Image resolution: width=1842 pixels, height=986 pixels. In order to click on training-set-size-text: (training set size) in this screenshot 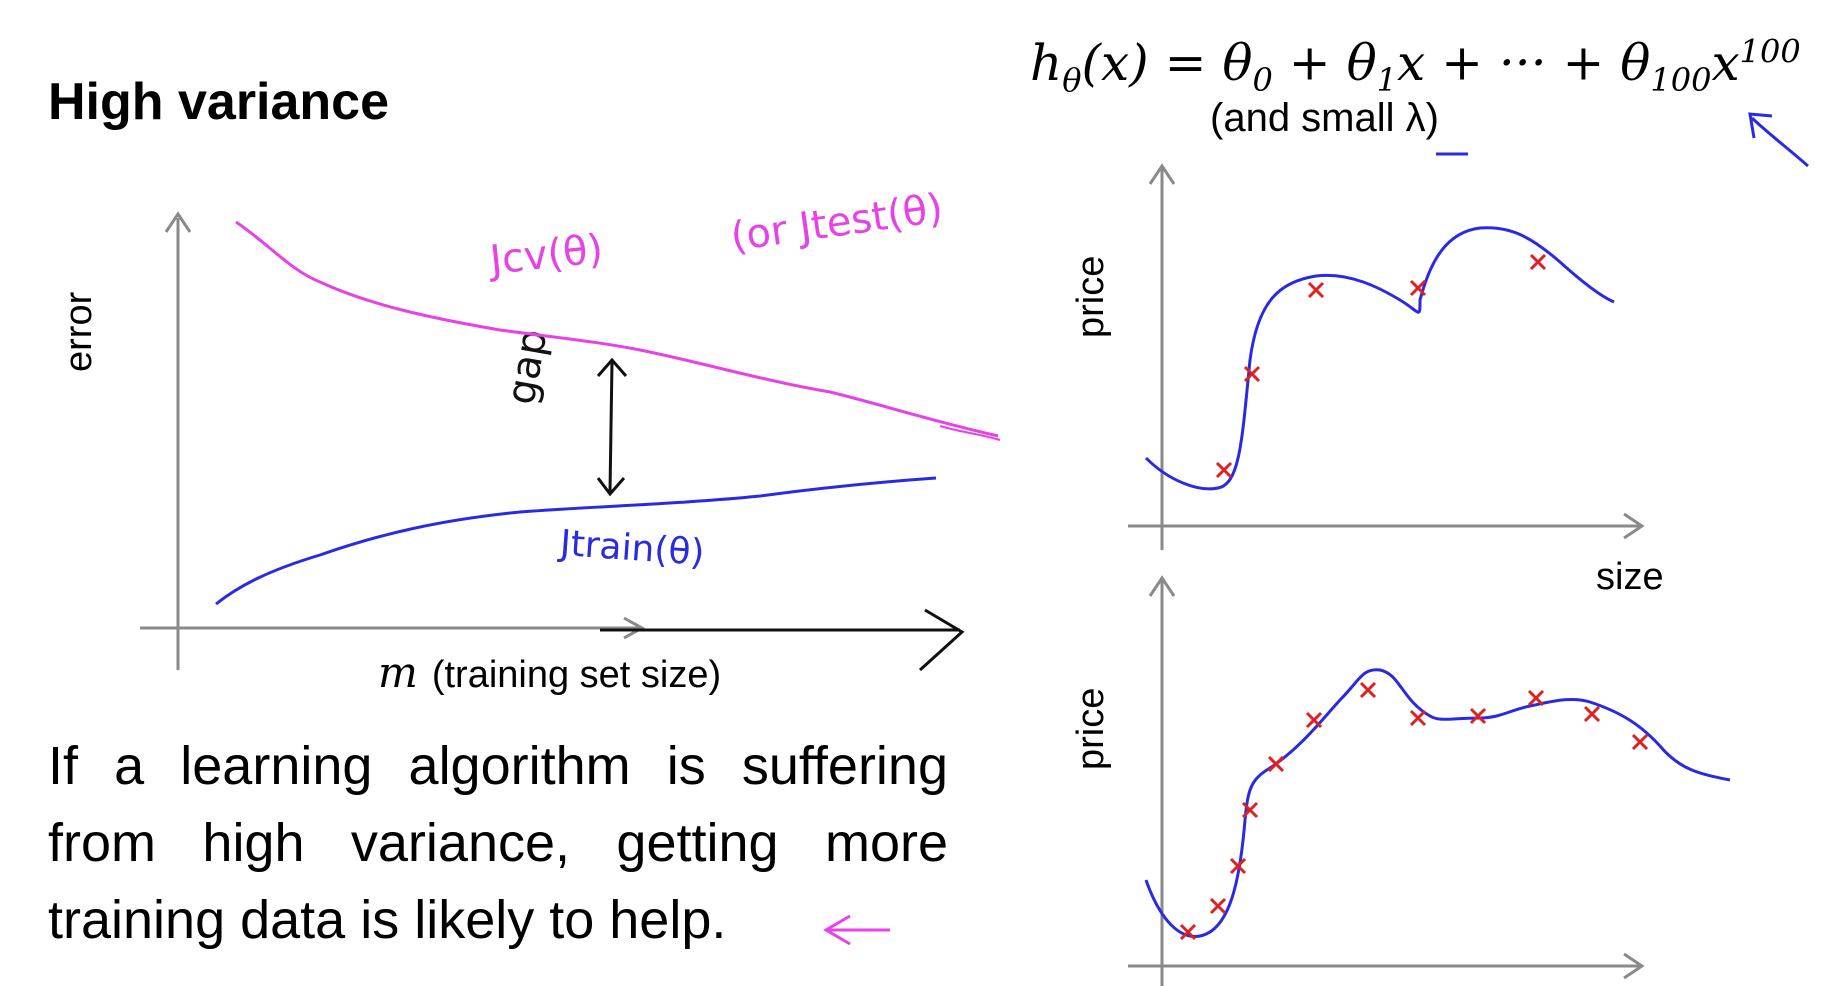, I will do `click(576, 675)`.